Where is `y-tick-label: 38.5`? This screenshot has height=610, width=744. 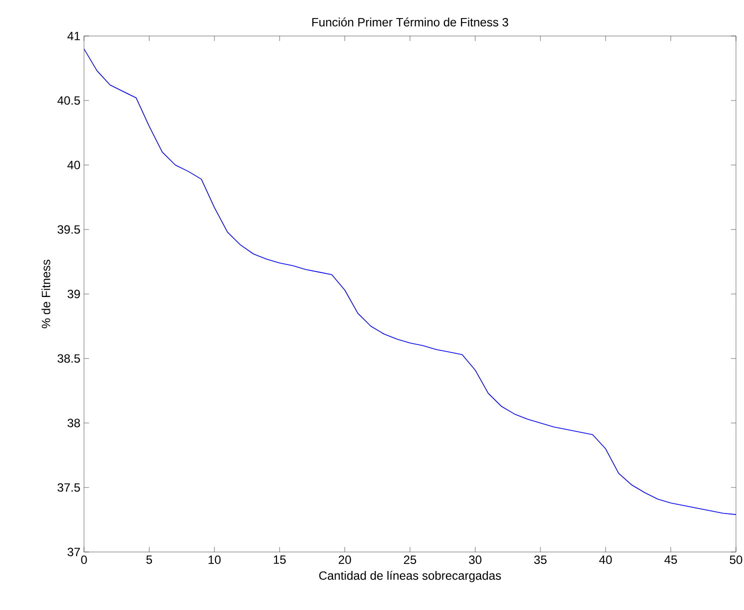
y-tick-label: 38.5 is located at coordinates (69, 358).